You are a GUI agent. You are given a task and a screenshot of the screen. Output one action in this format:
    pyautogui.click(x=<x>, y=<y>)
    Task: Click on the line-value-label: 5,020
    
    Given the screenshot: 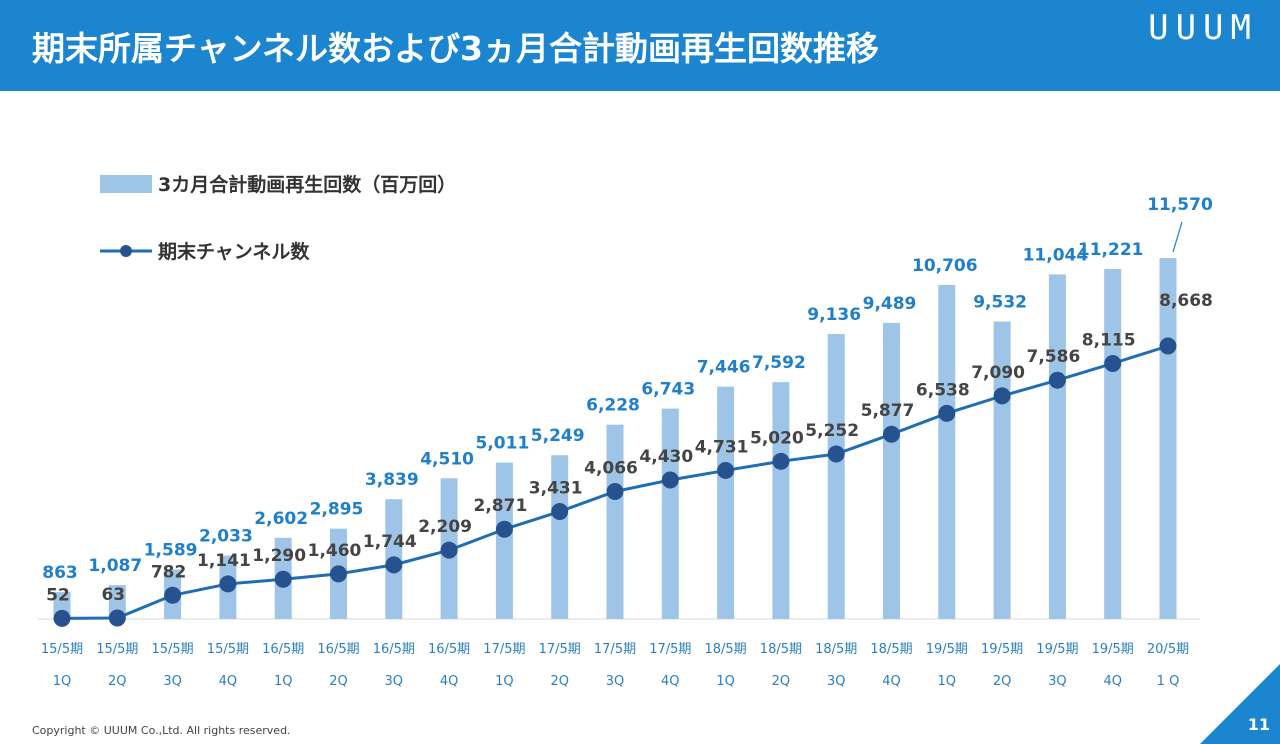 What is the action you would take?
    pyautogui.click(x=777, y=438)
    